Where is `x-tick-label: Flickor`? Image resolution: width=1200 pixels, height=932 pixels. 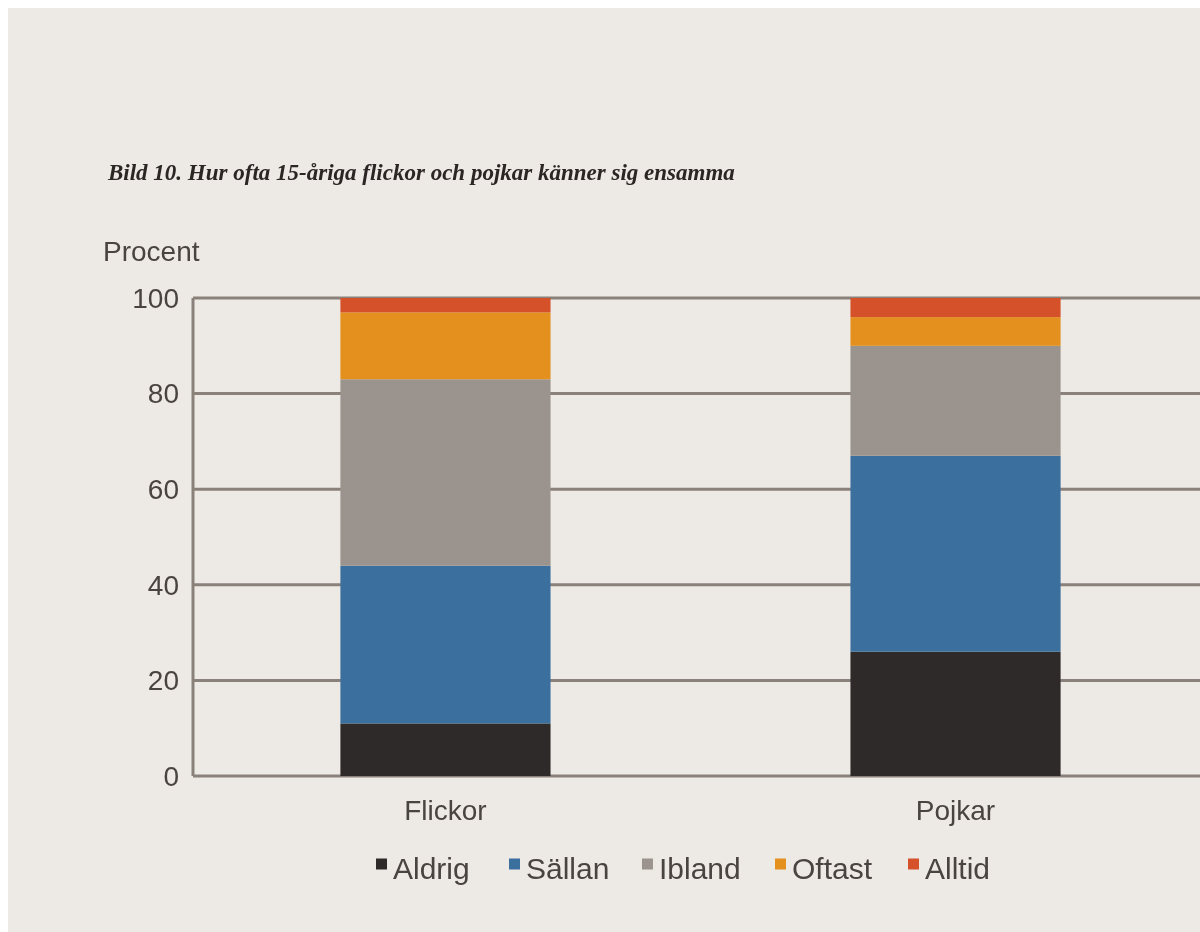 x-tick-label: Flickor is located at coordinates (445, 810).